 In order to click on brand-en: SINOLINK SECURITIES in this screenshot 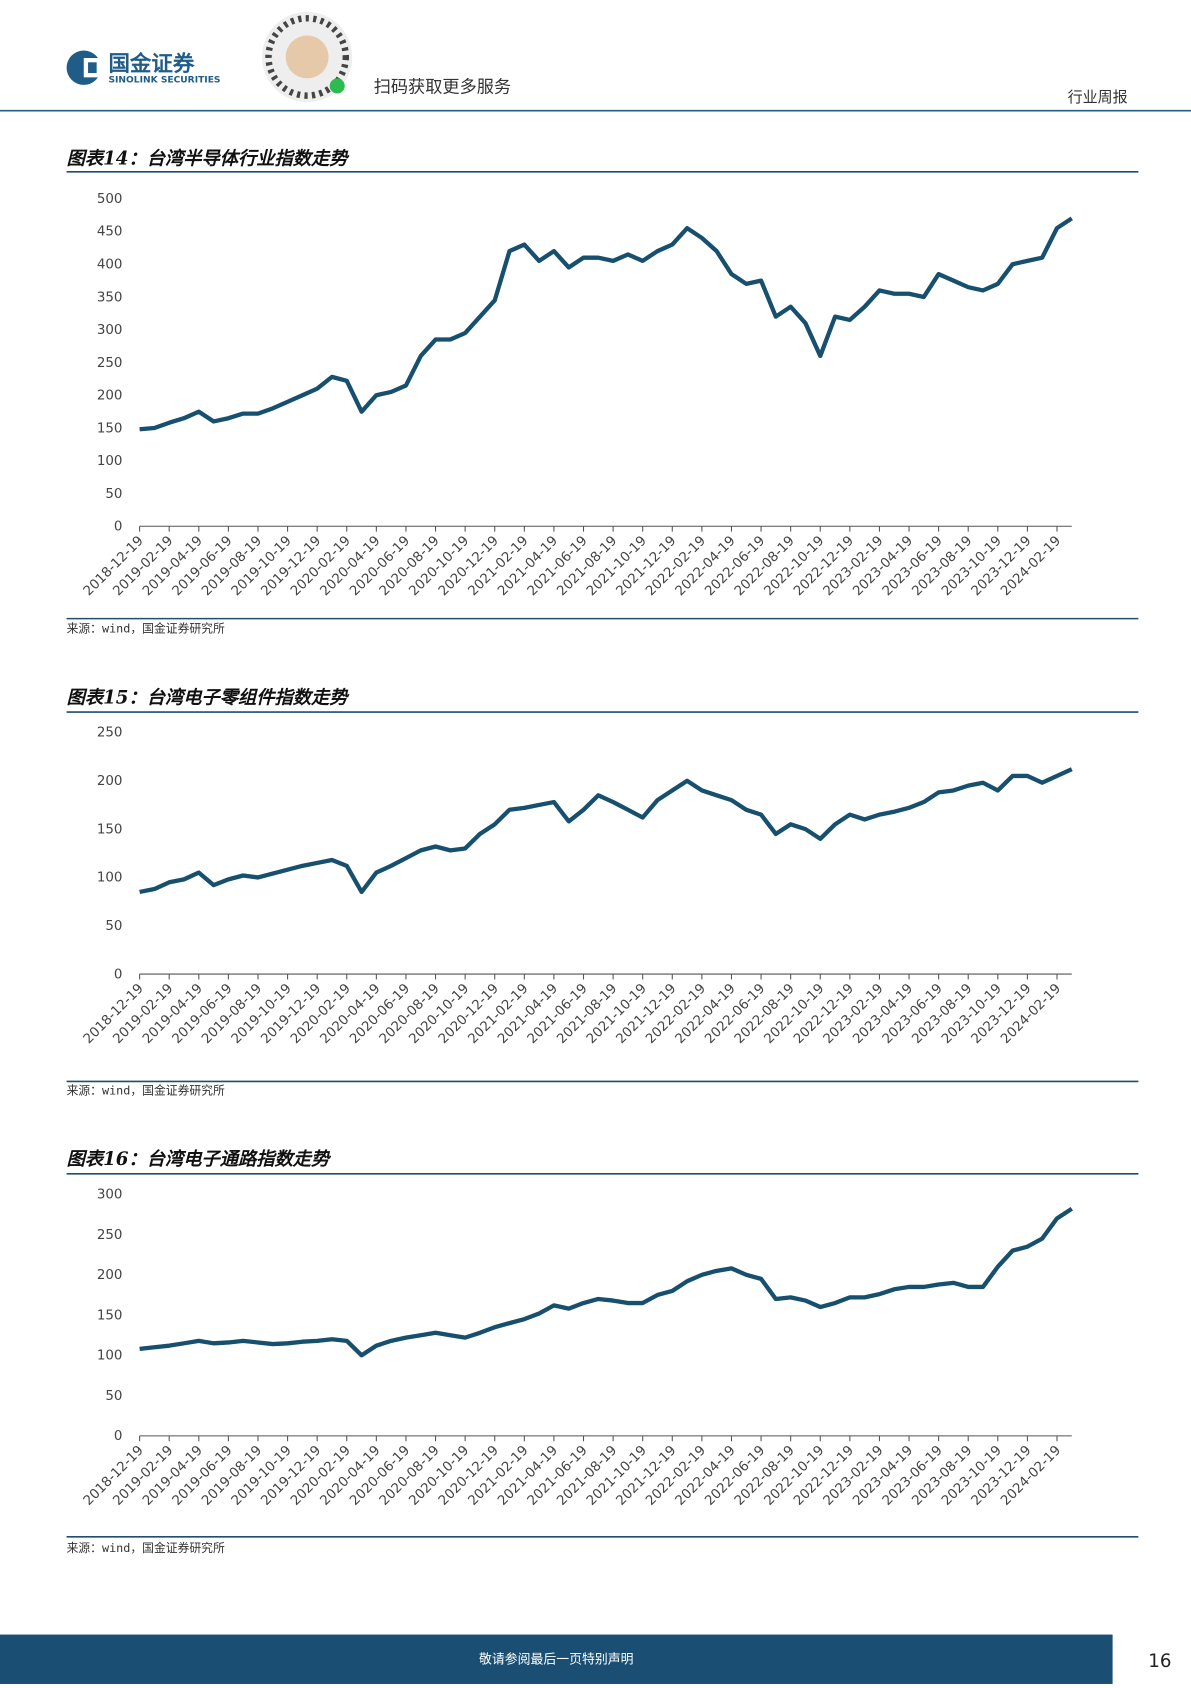, I will do `click(164, 81)`.